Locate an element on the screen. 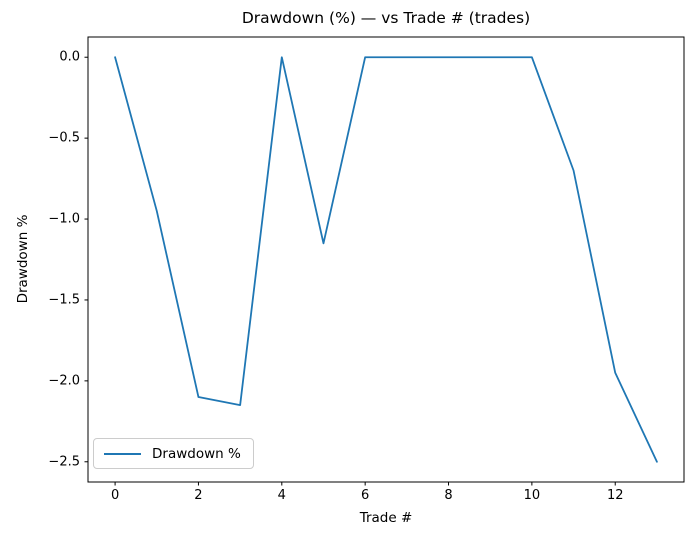 The height and width of the screenshot is (546, 695). x-axis-label: Trade # is located at coordinates (386, 518).